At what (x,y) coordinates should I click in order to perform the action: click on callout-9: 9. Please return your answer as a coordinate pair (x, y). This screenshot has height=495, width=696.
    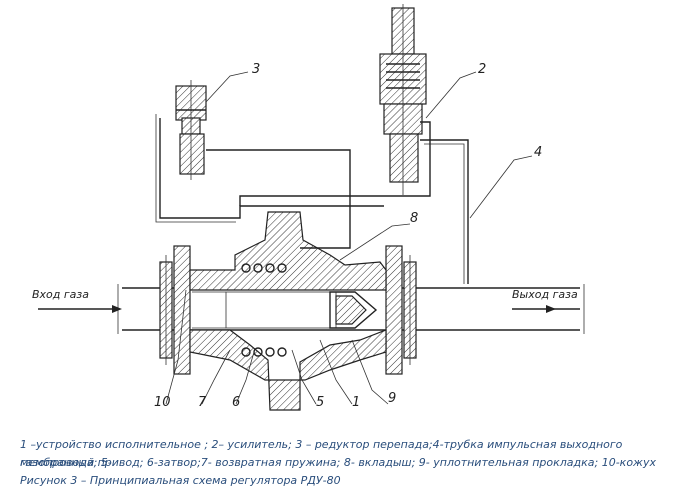
    Looking at the image, I should click on (392, 398).